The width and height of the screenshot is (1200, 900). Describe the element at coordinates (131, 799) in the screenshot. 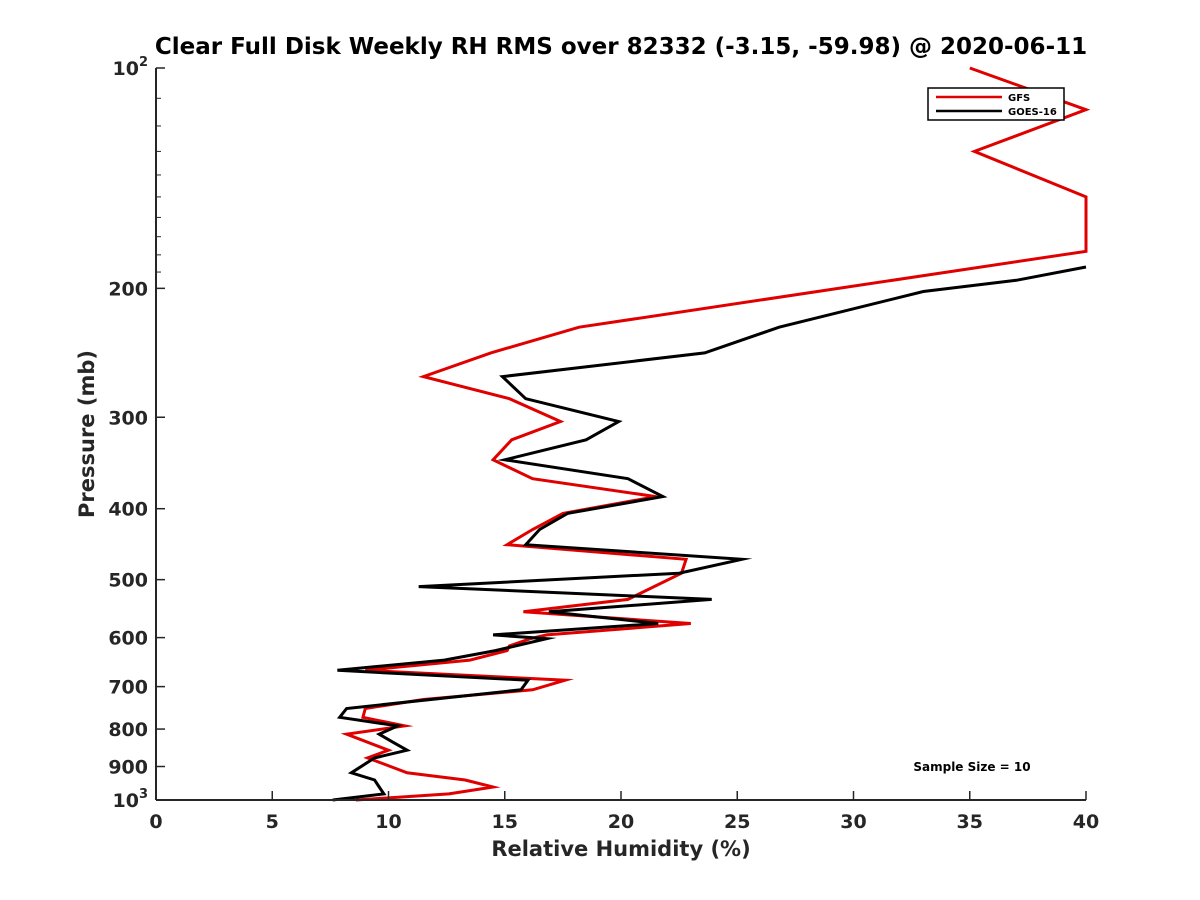

I see `y-tick-label: 10³` at that location.